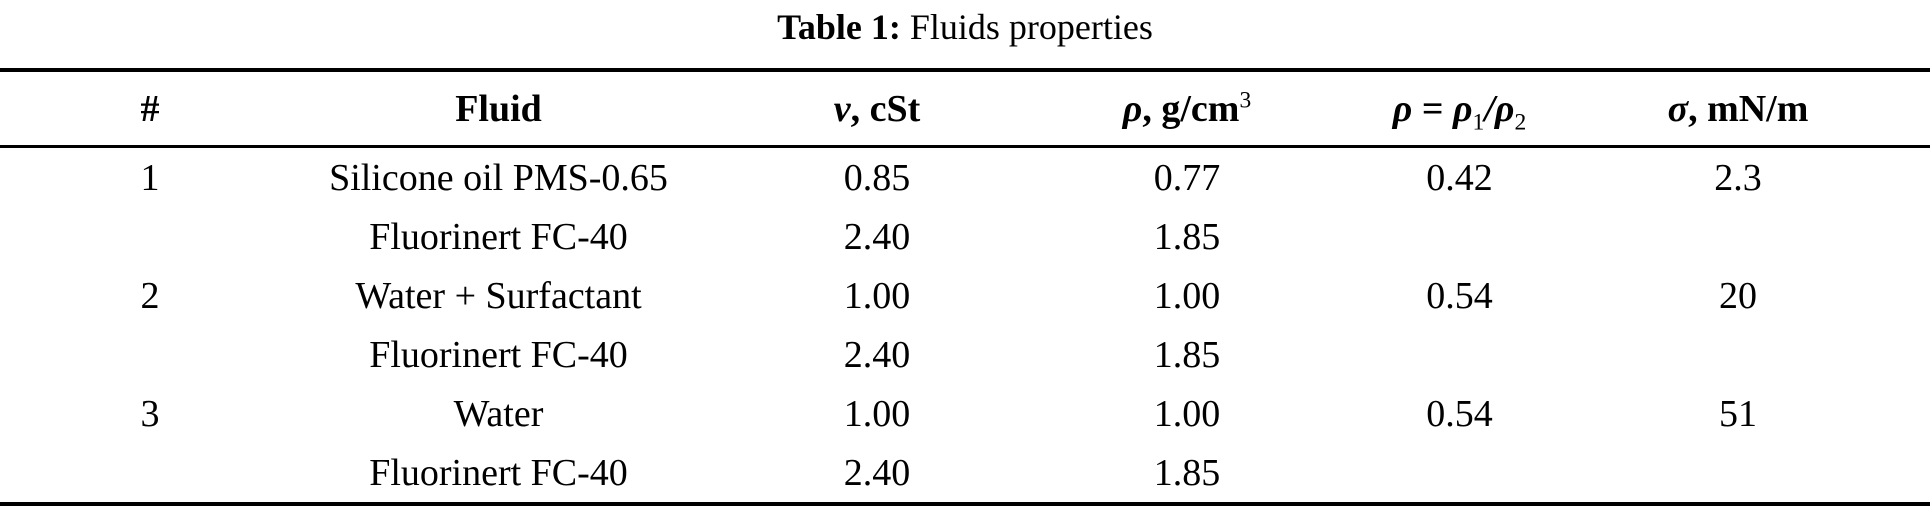 Image resolution: width=1930 pixels, height=513 pixels. Describe the element at coordinates (150, 108) in the screenshot. I see `column-header-number: #` at that location.